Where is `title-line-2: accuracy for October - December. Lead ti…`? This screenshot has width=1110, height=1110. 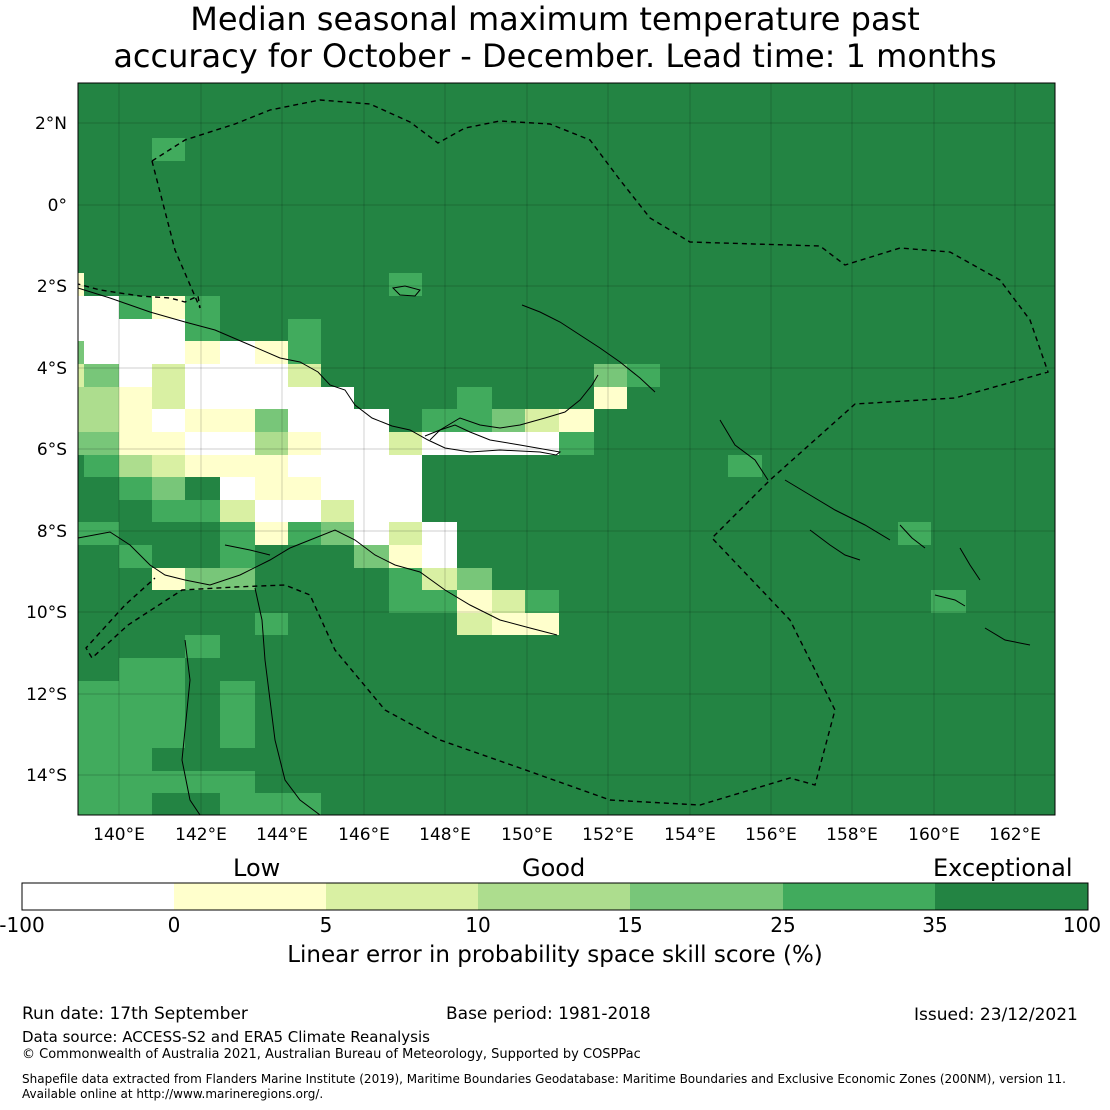
title-line-2: accuracy for October - December. Lead ti… is located at coordinates (555, 56).